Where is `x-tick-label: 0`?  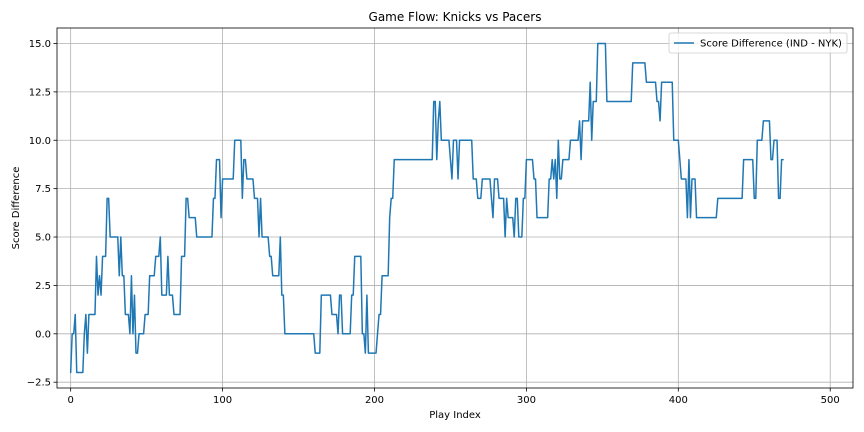
x-tick-label: 0 is located at coordinates (70, 400).